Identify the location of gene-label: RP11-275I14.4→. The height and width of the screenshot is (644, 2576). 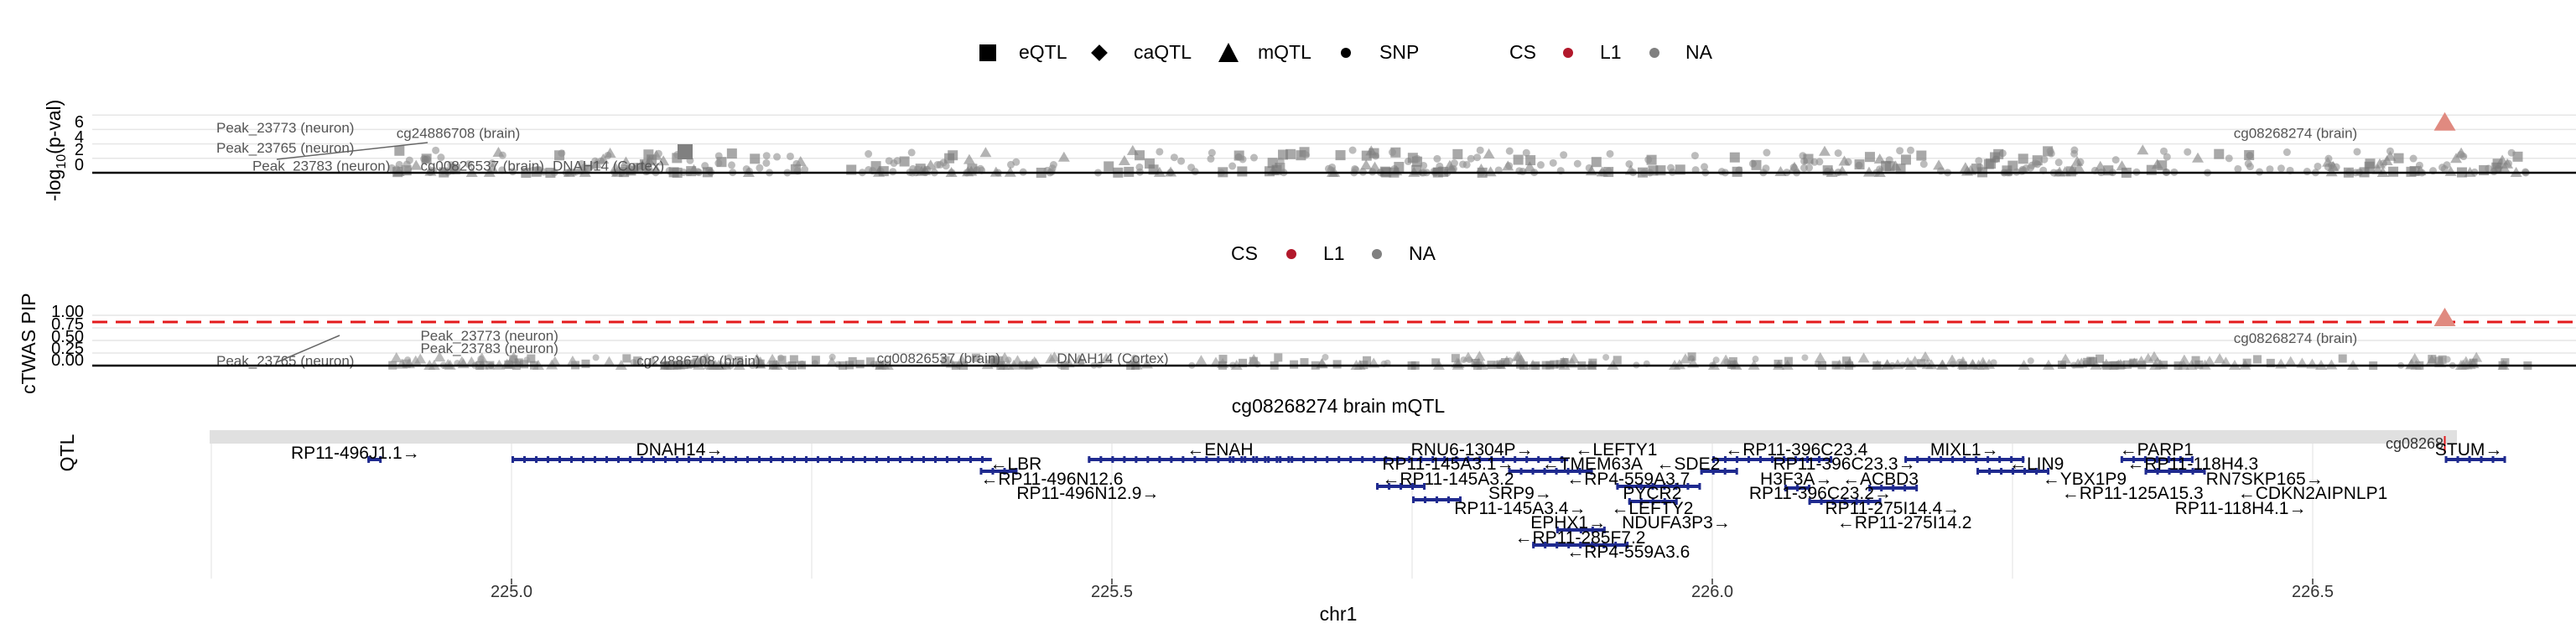
(1892, 508).